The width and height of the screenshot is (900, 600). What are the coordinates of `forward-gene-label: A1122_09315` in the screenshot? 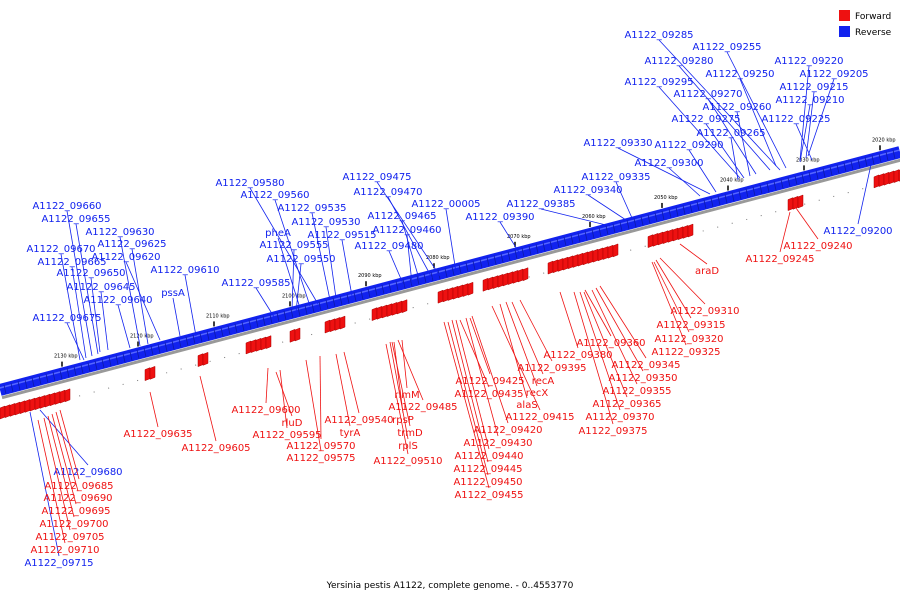 It's located at (690, 325).